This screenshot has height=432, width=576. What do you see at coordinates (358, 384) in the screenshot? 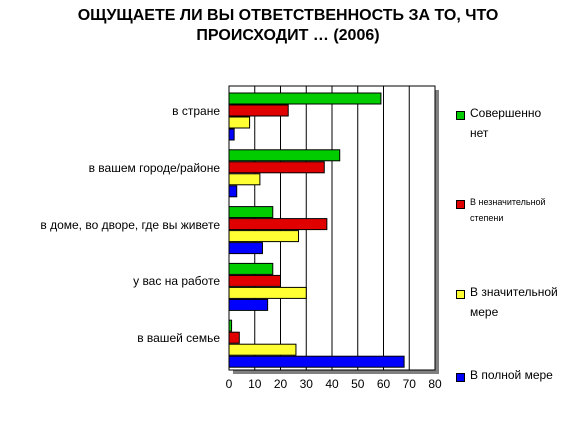
I see `x-tick-label: 50` at bounding box center [358, 384].